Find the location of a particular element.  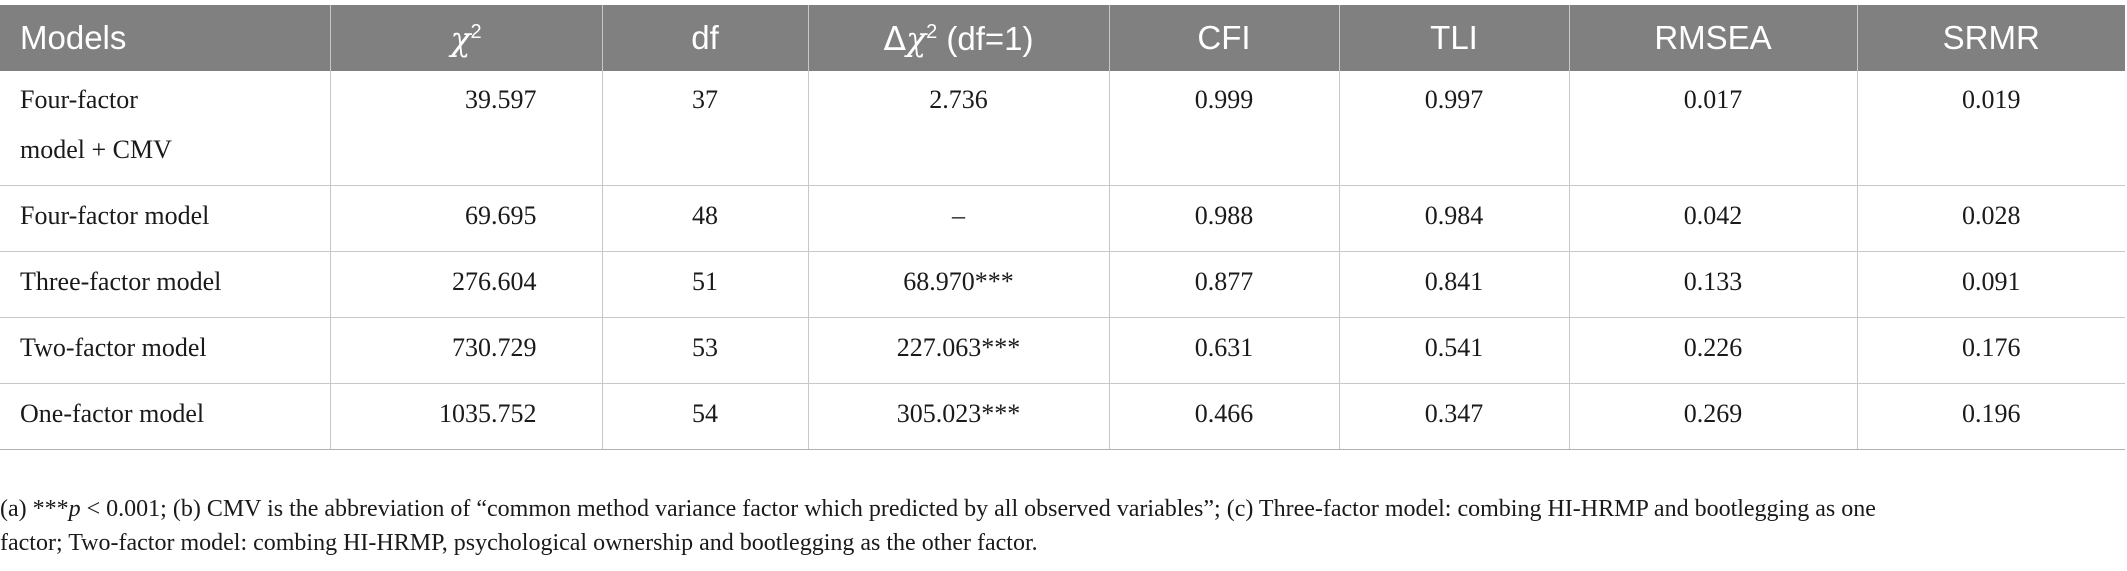

cell-df: 51 is located at coordinates (704, 284).